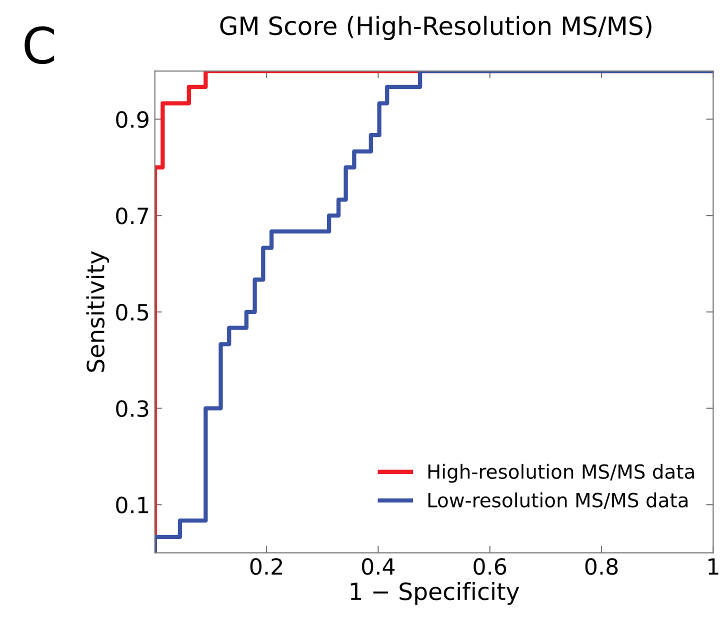 This screenshot has width=727, height=634. Describe the element at coordinates (436, 28) in the screenshot. I see `chart-title: GM Score (High-Resolution MS/MS)` at that location.